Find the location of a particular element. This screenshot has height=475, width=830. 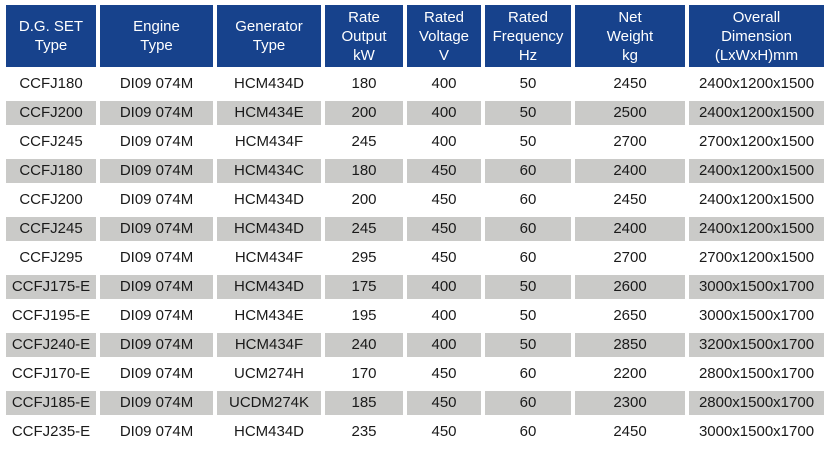

table-cell: 170 is located at coordinates (364, 374).